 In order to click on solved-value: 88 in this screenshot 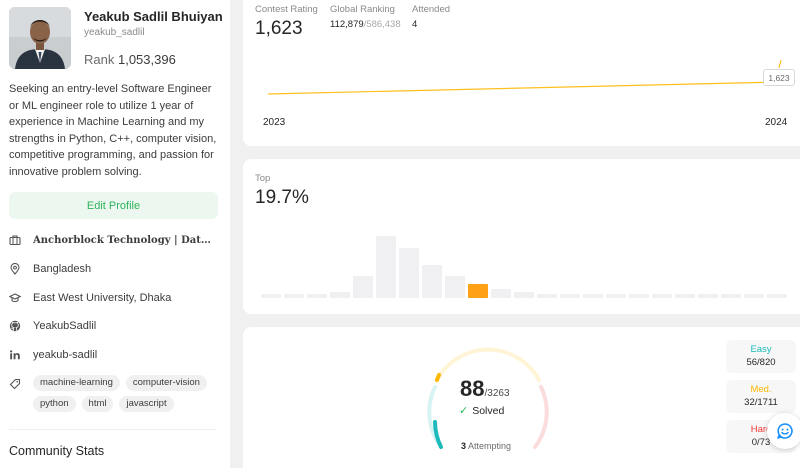, I will do `click(472, 388)`.